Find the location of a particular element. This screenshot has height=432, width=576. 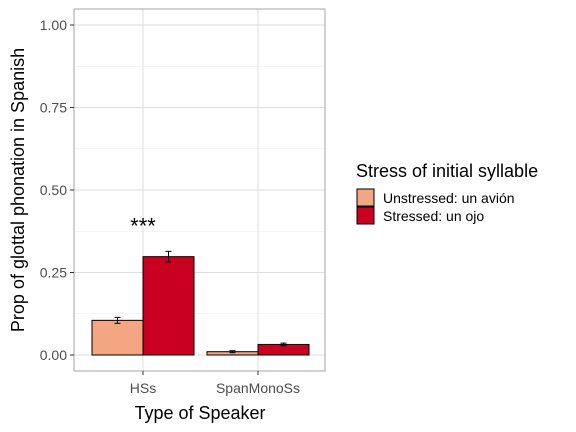

y-axis-ticks: 0.00 0.25 0.50 0.75 1.00 is located at coordinates (57, 190).